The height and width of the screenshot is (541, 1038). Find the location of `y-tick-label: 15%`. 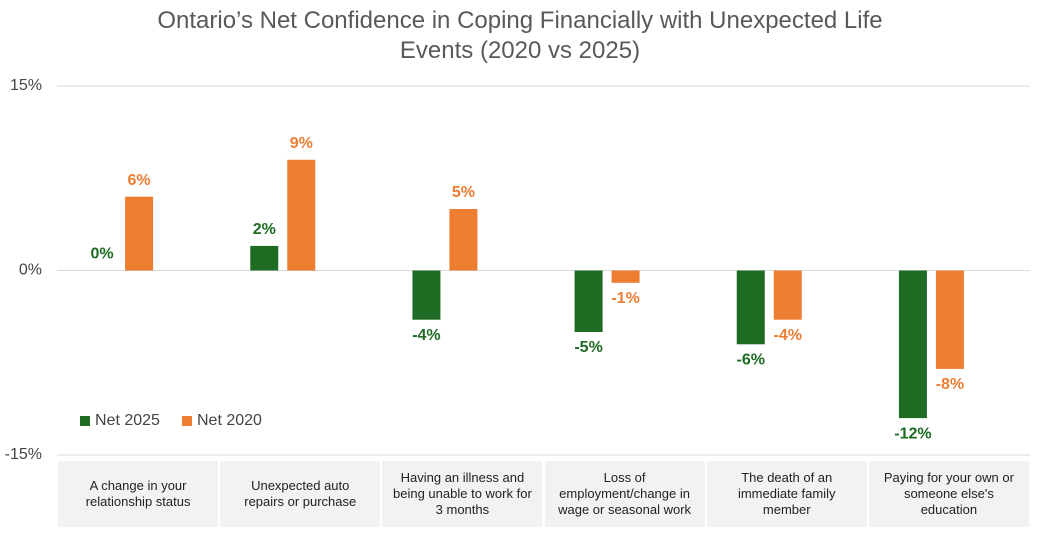

y-tick-label: 15% is located at coordinates (26, 85).